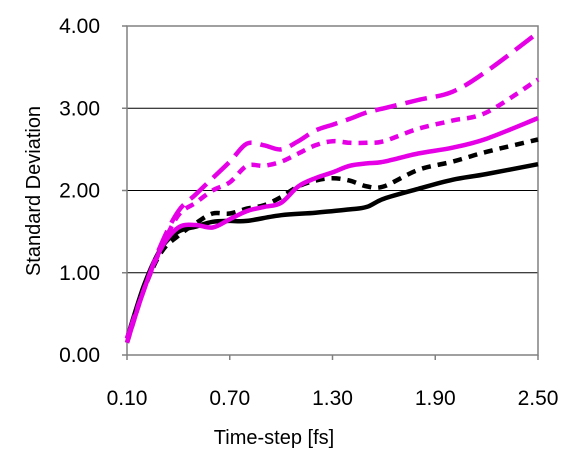 This screenshot has height=451, width=563. Describe the element at coordinates (79, 355) in the screenshot. I see `y-tick-label: 0.00` at that location.